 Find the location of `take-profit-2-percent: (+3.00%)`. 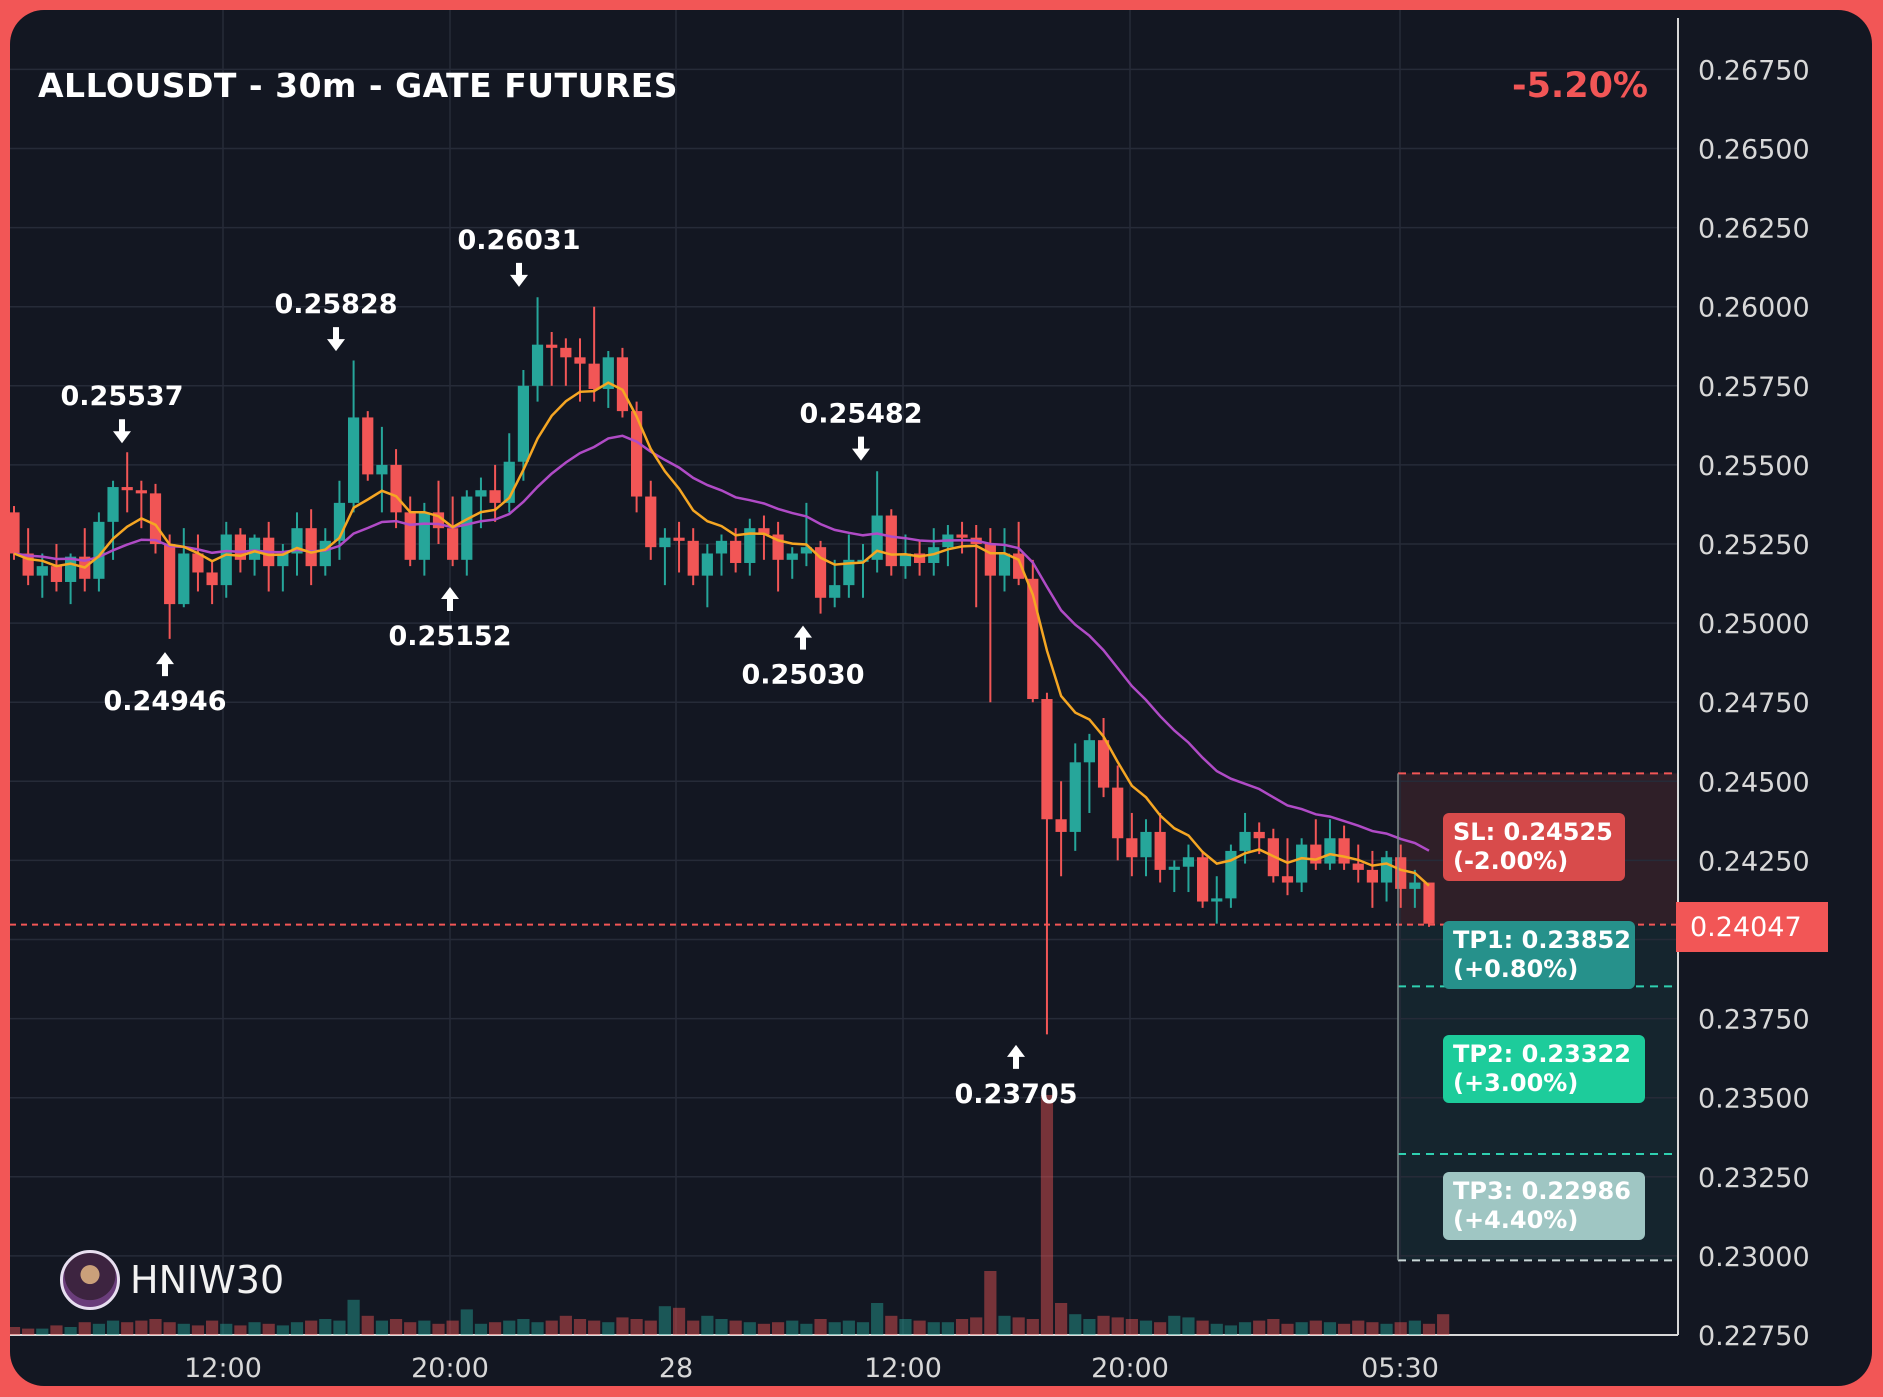

take-profit-2-percent: (+3.00%) is located at coordinates (1516, 1083).